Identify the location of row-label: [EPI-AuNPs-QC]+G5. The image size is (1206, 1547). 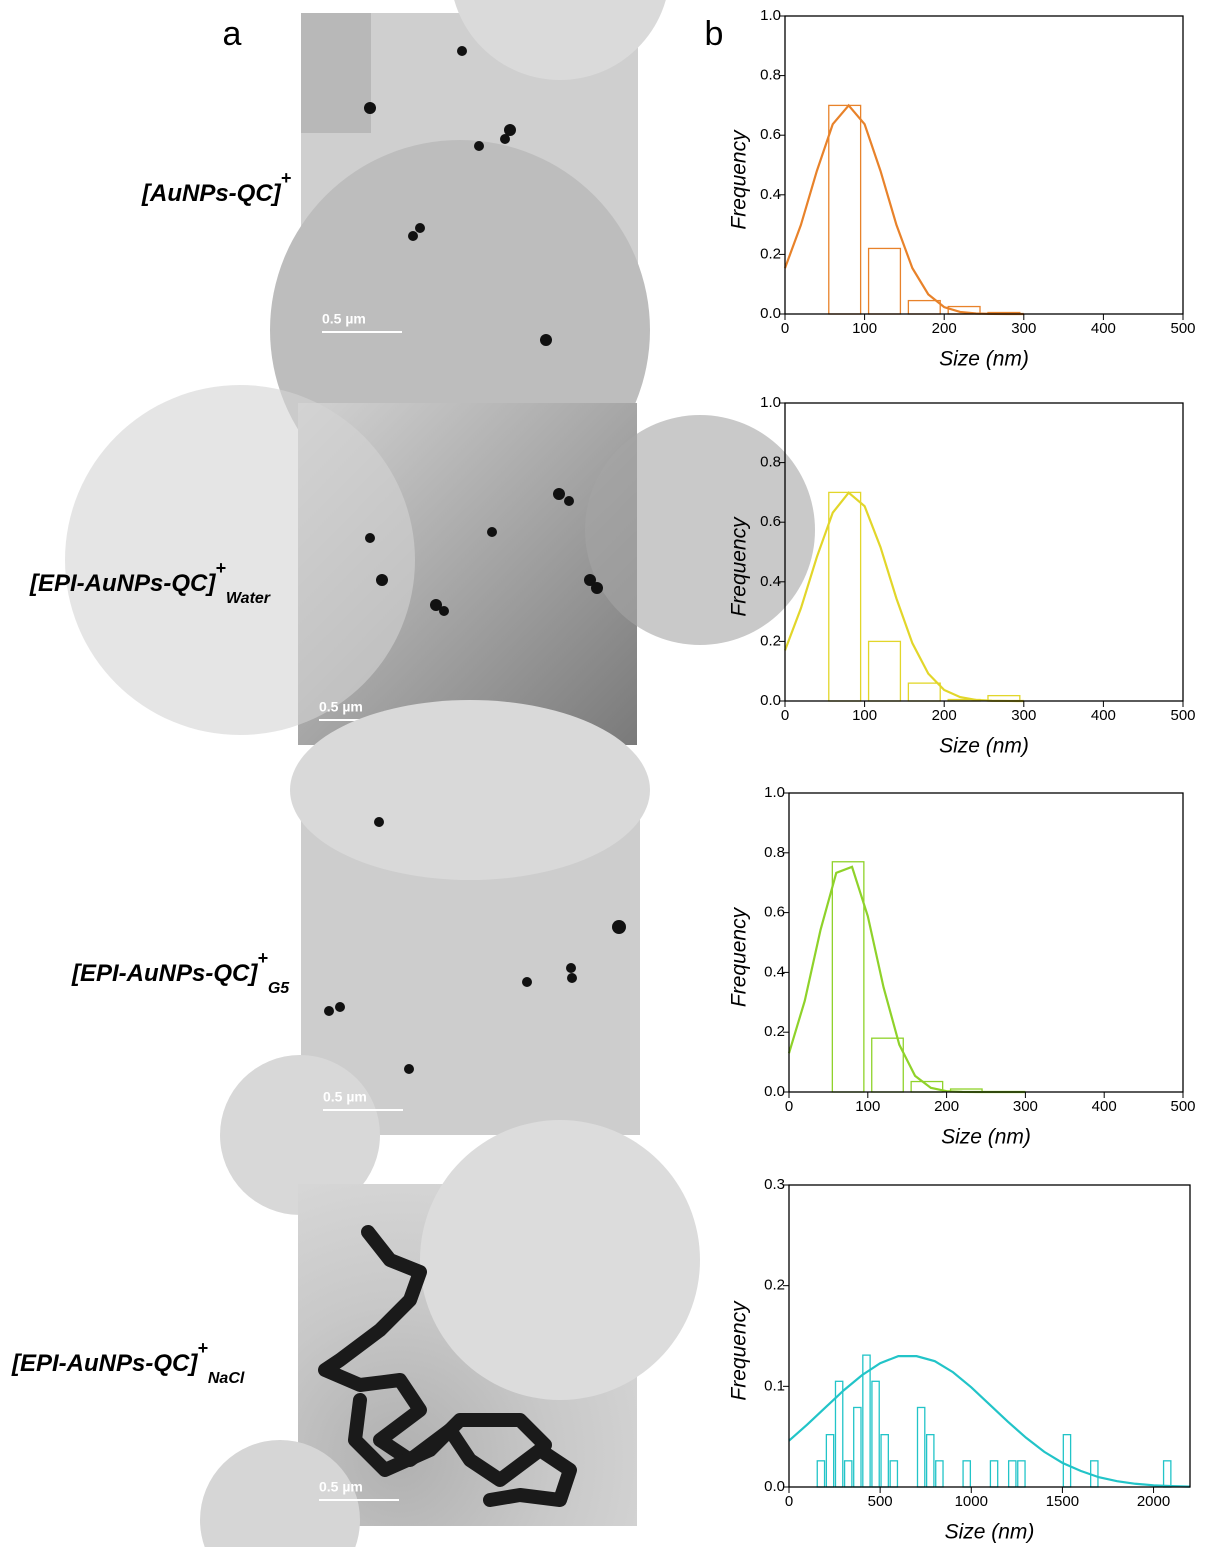
(180, 972).